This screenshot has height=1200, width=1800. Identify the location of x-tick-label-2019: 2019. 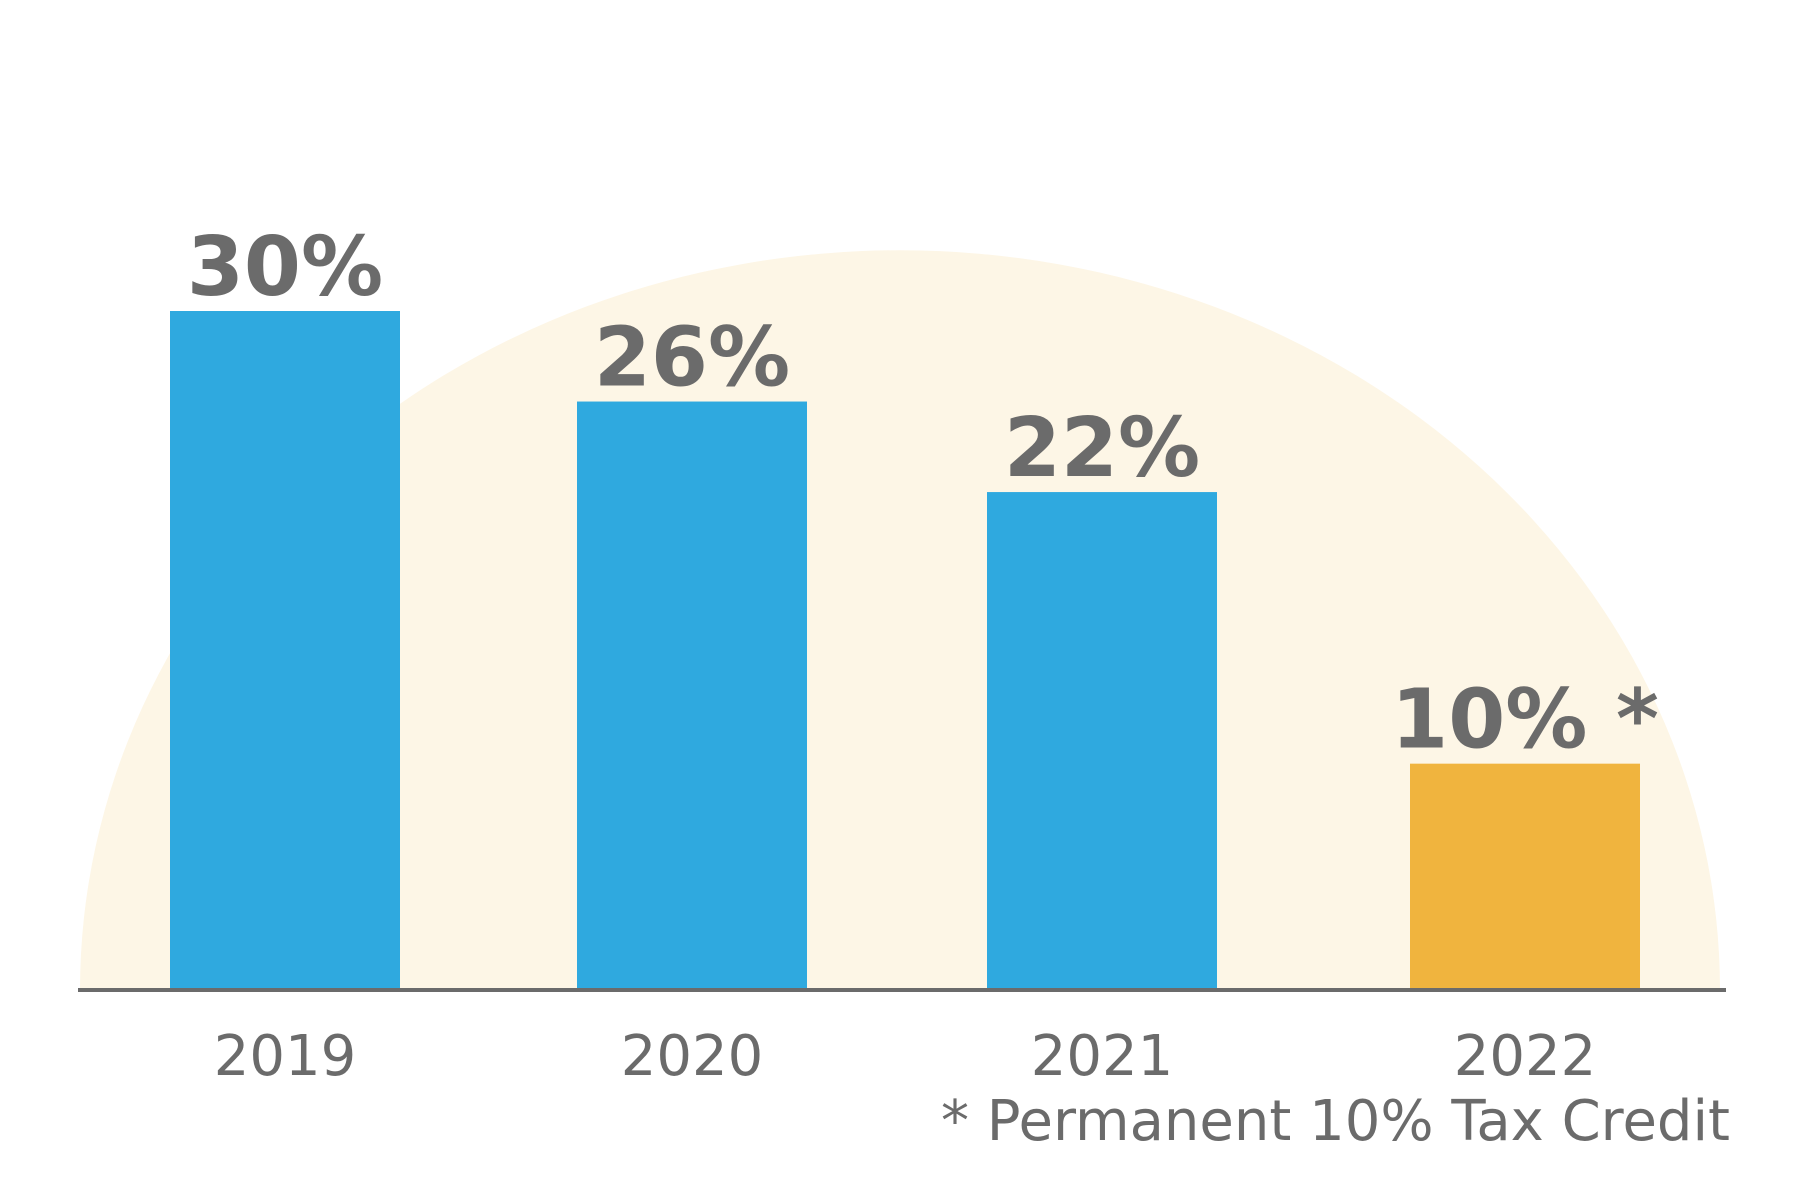
(285, 1056).